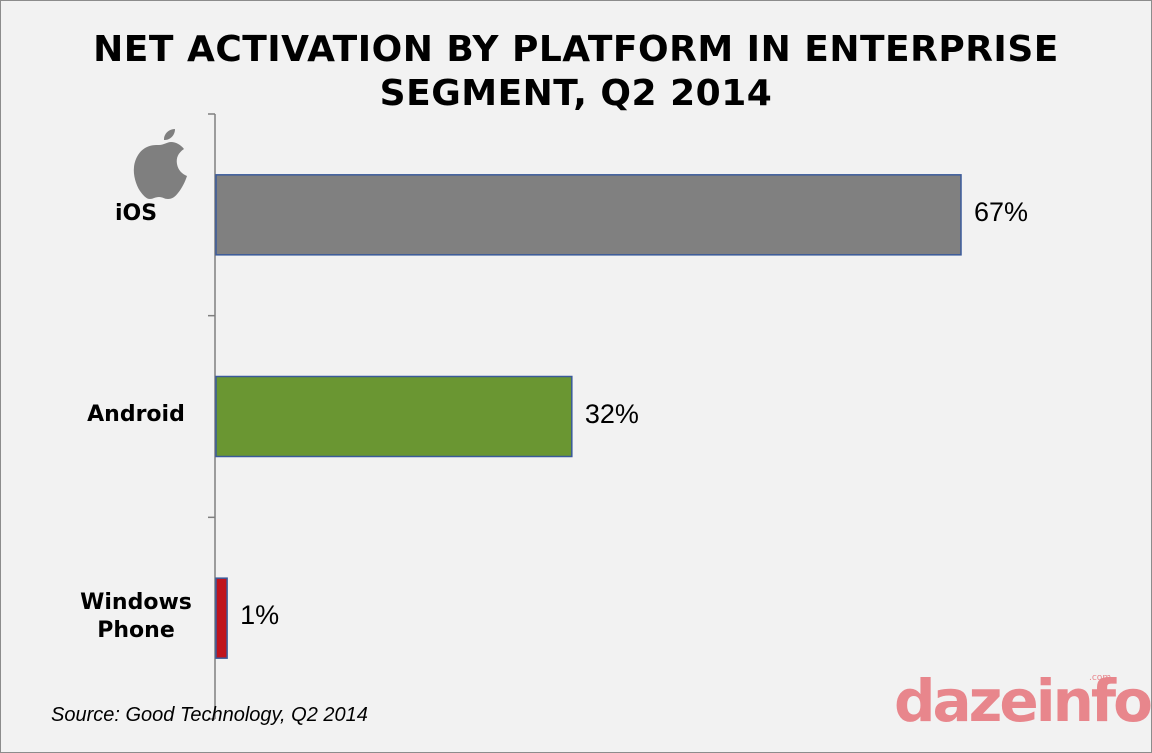  I want to click on chart-title-line-1: NET ACTIVATION BY PLATFORM IN ENTERPRISE, so click(576, 49).